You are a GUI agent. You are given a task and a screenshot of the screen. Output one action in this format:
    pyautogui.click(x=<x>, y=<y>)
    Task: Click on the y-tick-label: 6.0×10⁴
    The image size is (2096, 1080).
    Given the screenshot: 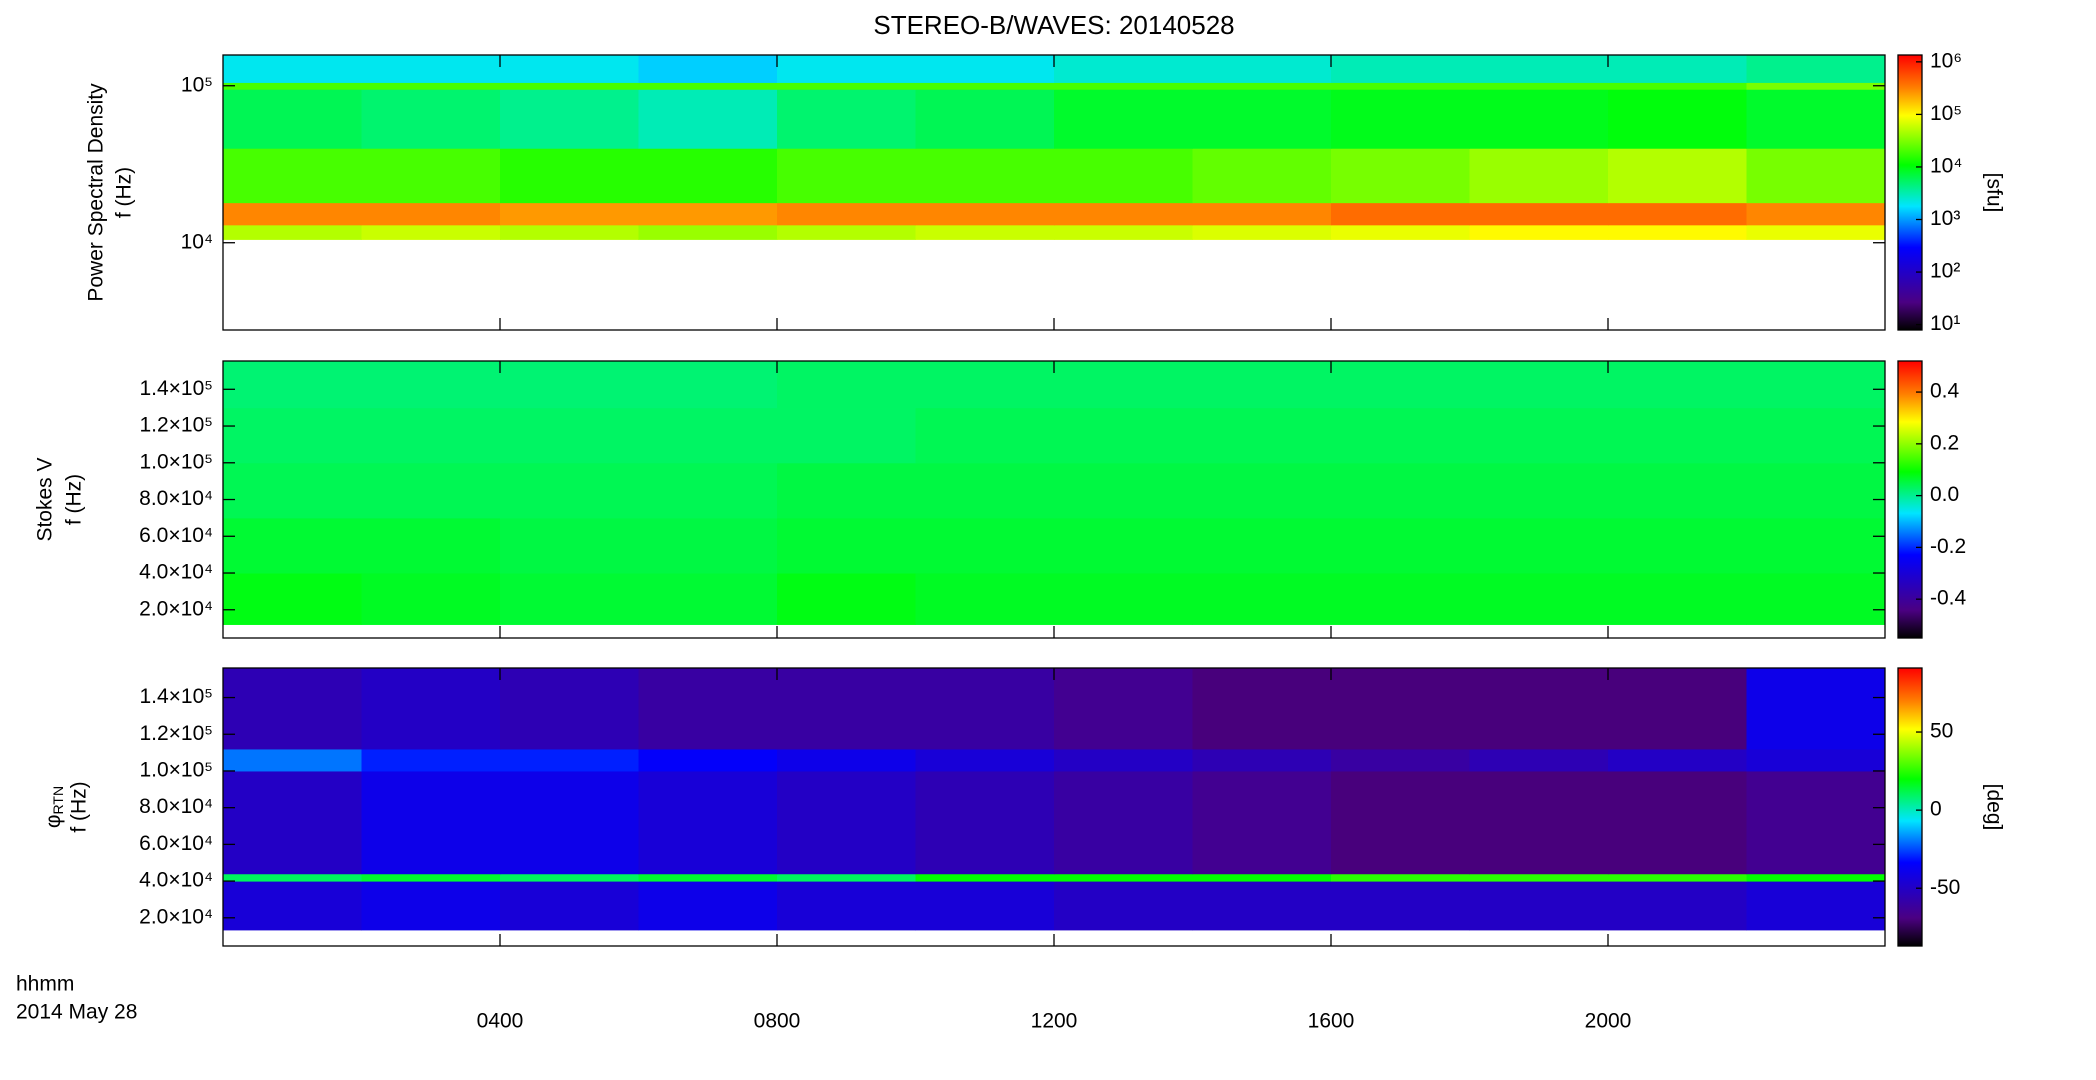 What is the action you would take?
    pyautogui.click(x=176, y=843)
    